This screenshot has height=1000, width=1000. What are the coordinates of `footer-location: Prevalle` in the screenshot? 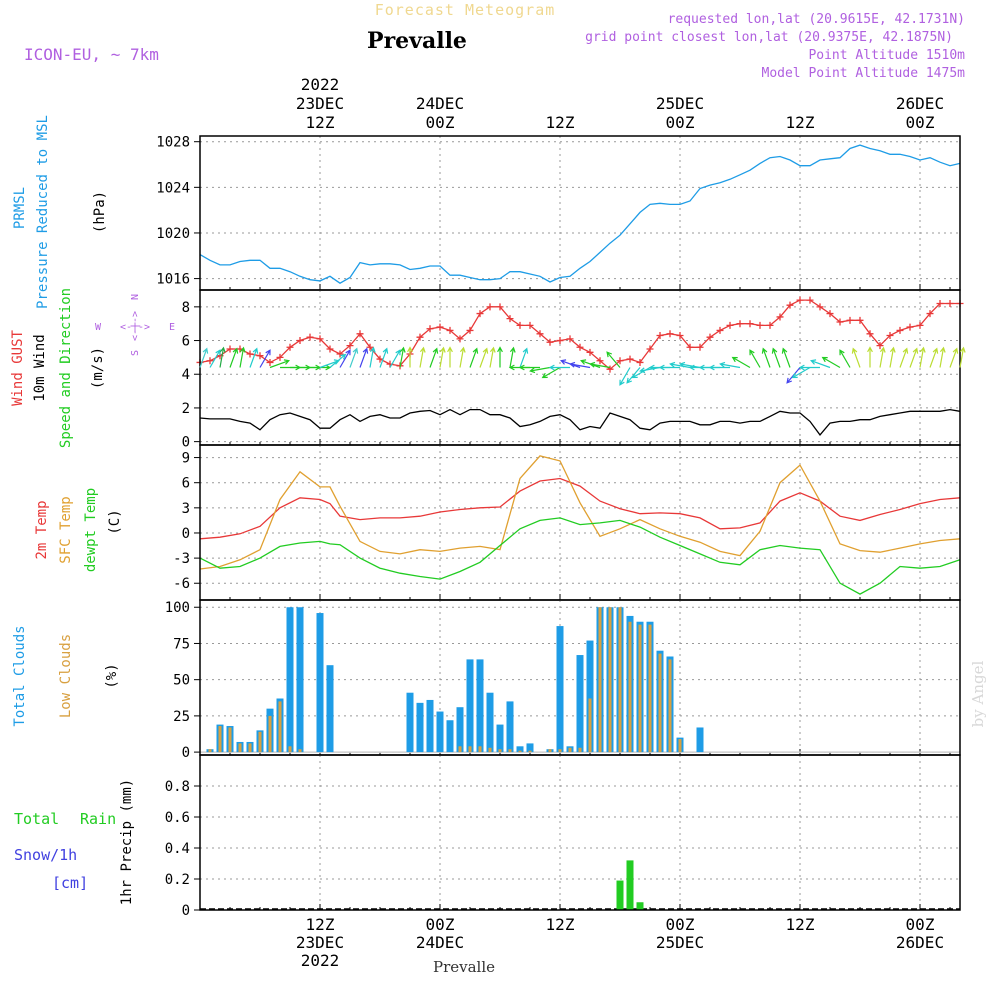 It's located at (464, 967).